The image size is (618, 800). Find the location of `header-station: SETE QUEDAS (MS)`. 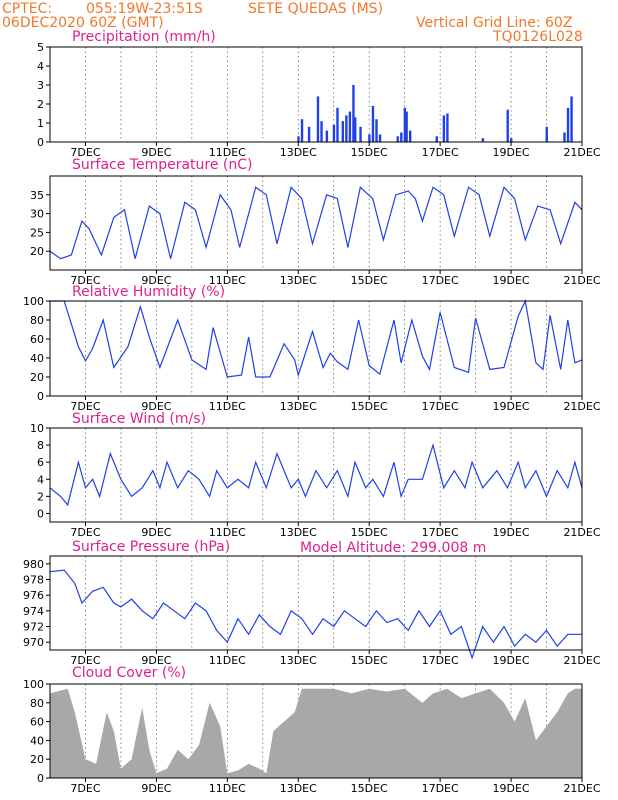

header-station: SETE QUEDAS (MS) is located at coordinates (315, 9).